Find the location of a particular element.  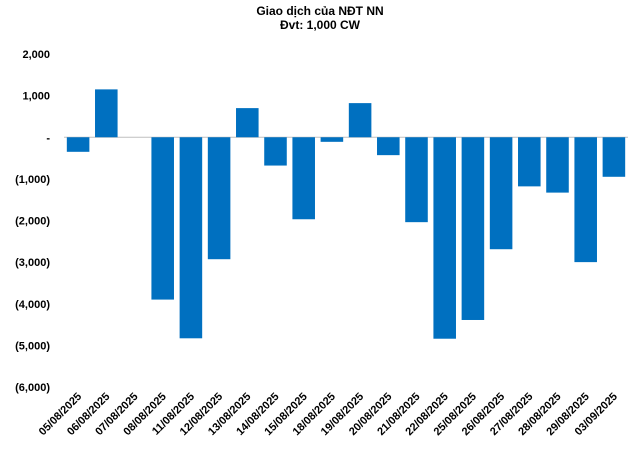

bar-21/08/2025 is located at coordinates (416, 180).